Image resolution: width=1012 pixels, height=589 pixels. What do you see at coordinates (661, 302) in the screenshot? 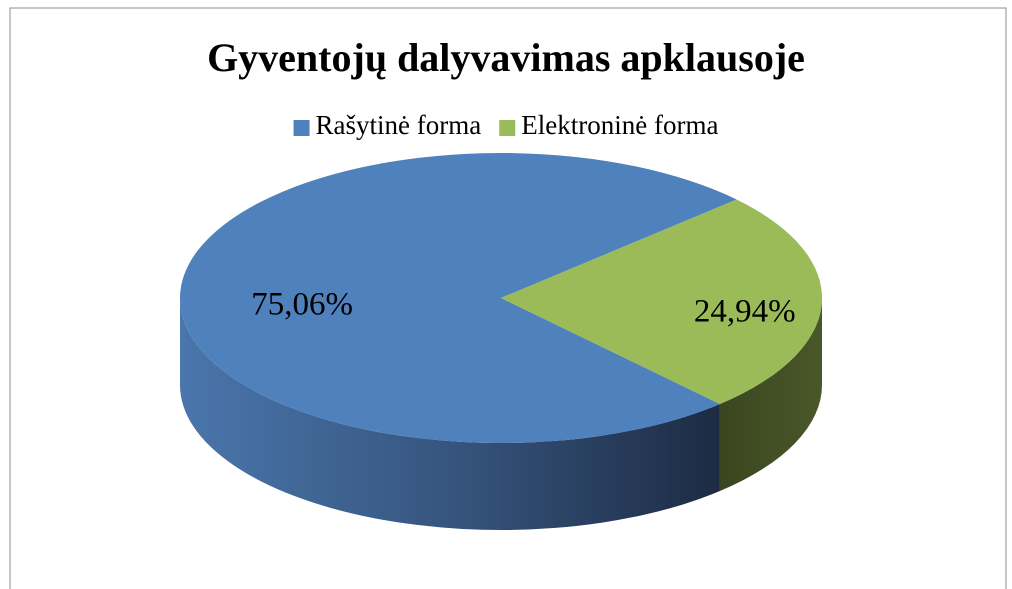
I see `pie-slice` at bounding box center [661, 302].